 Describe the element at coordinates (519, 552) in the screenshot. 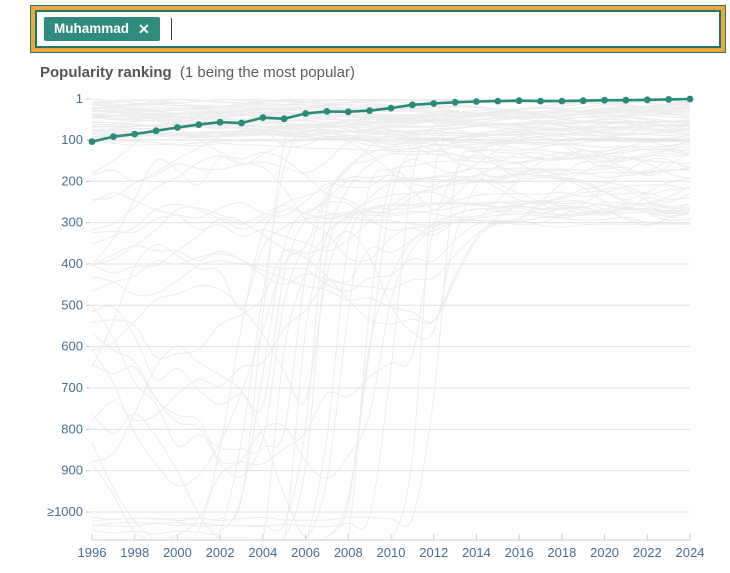

I see `svg-text: 2016` at that location.